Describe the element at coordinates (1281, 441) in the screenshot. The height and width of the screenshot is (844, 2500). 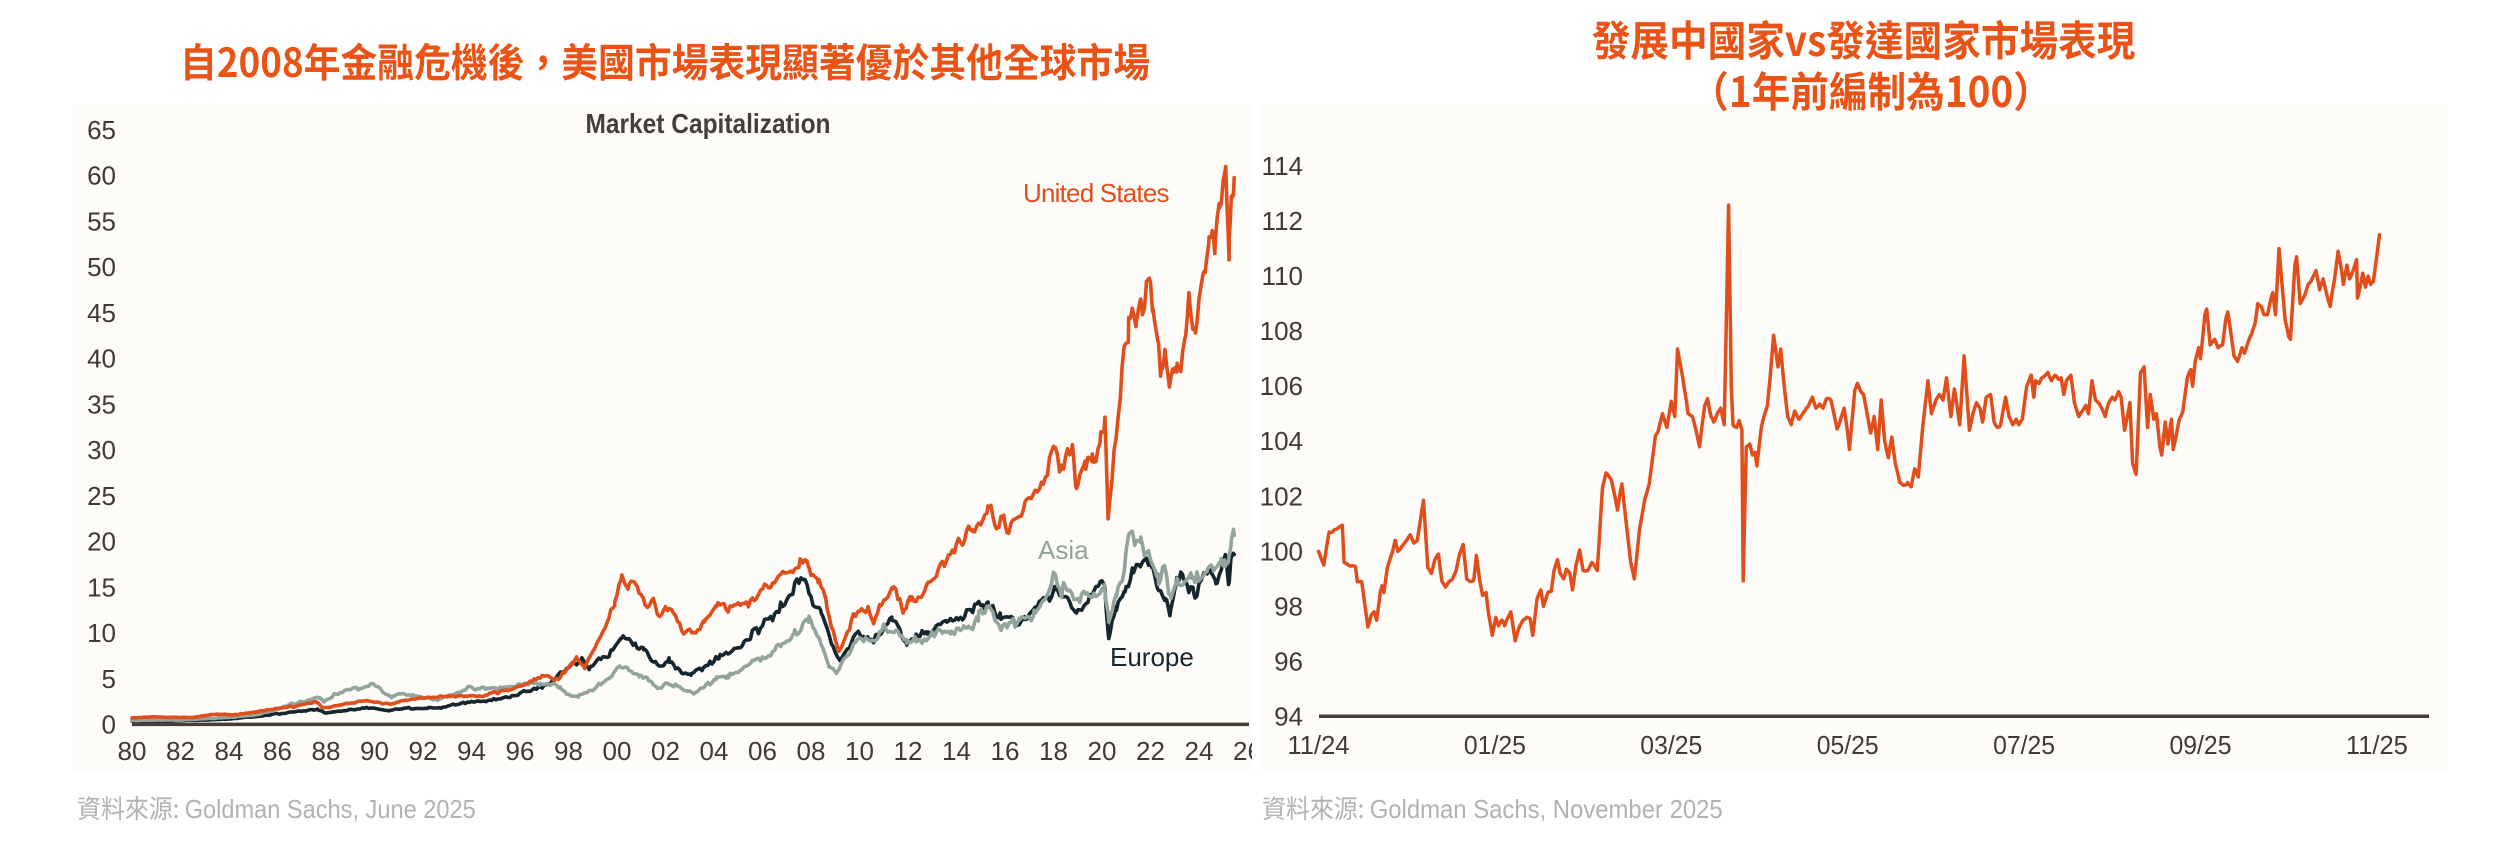
I see `svg-text: 104` at that location.